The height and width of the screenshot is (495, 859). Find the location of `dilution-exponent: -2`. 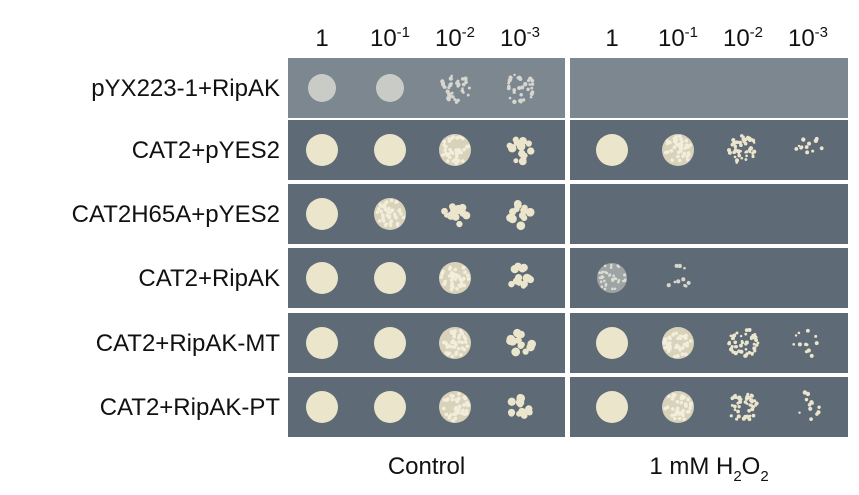

dilution-exponent: -2 is located at coordinates (756, 32).